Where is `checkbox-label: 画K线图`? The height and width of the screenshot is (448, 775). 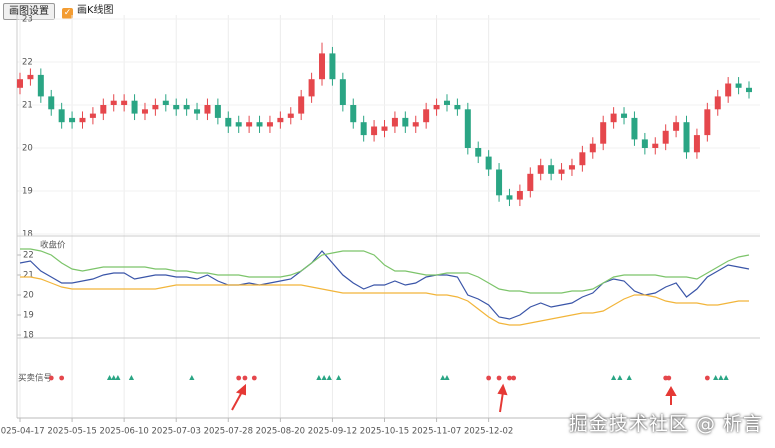
checkbox-label: 画K线图 is located at coordinates (95, 10).